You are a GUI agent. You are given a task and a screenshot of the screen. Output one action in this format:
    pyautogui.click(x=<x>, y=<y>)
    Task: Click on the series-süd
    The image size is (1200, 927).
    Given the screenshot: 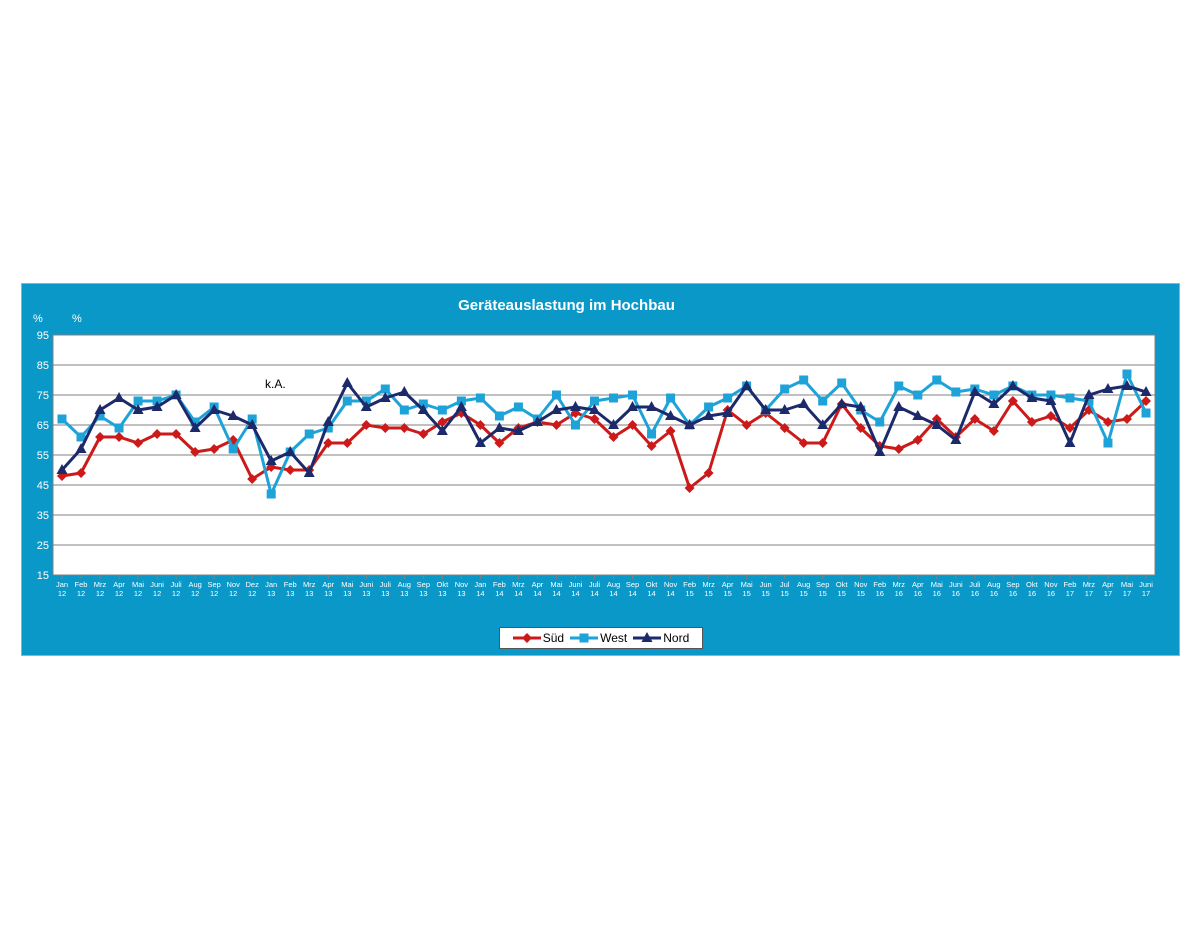 What is the action you would take?
    pyautogui.click(x=604, y=444)
    